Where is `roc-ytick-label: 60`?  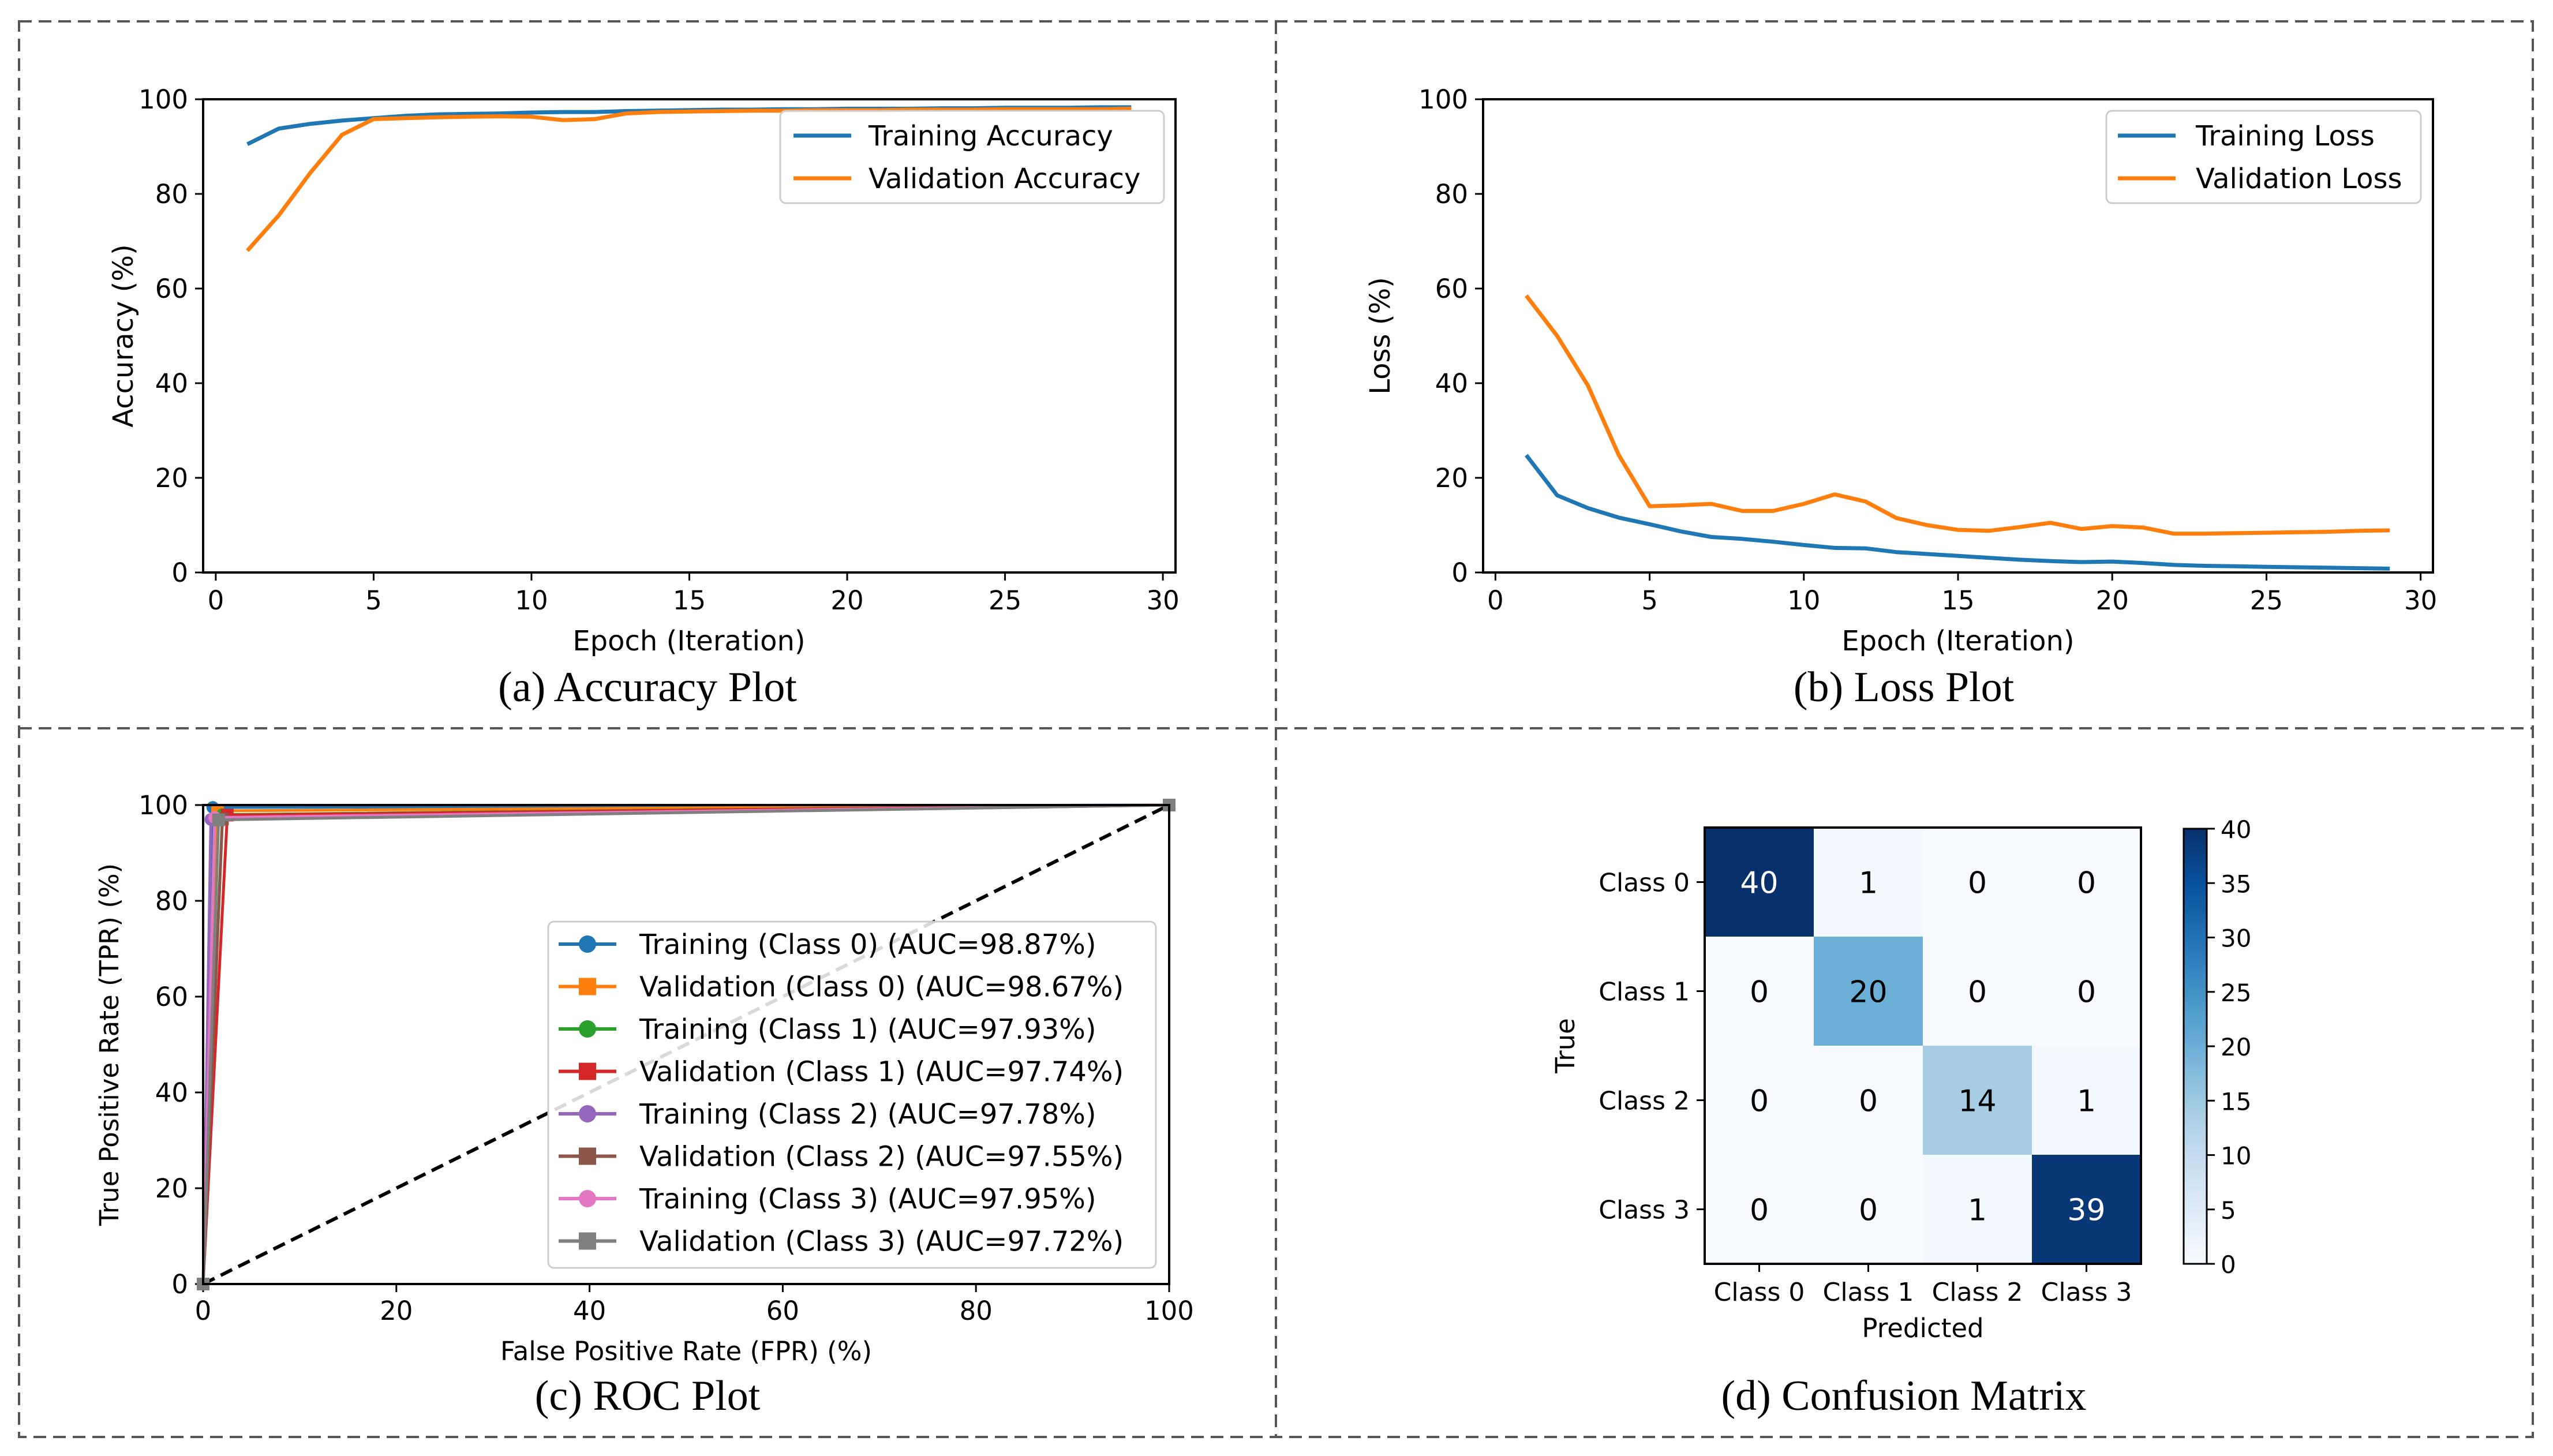
roc-ytick-label: 60 is located at coordinates (171, 997).